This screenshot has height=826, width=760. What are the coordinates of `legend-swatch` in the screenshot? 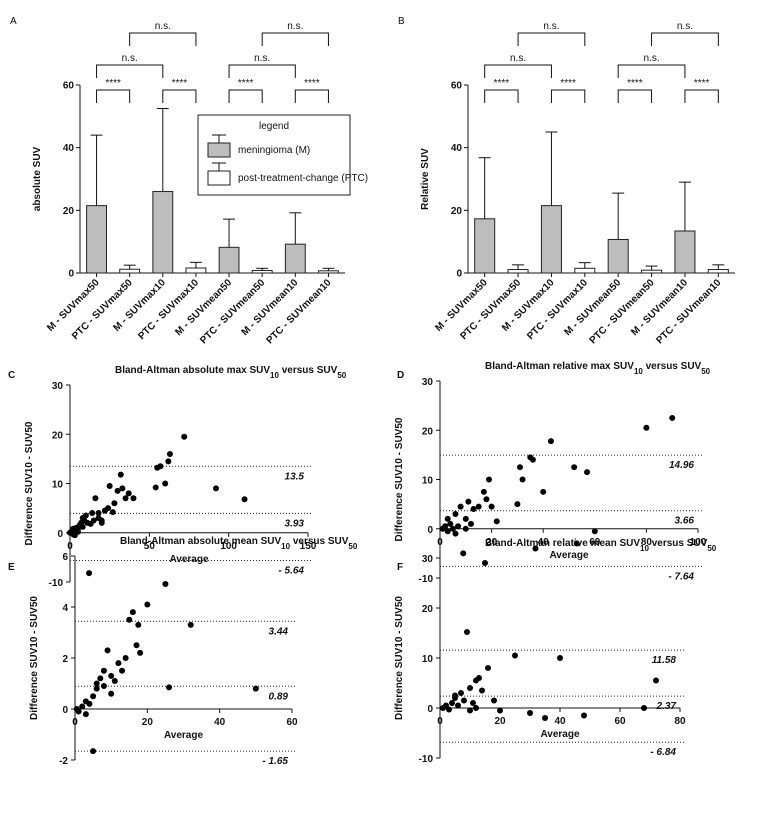 It's located at (219, 150).